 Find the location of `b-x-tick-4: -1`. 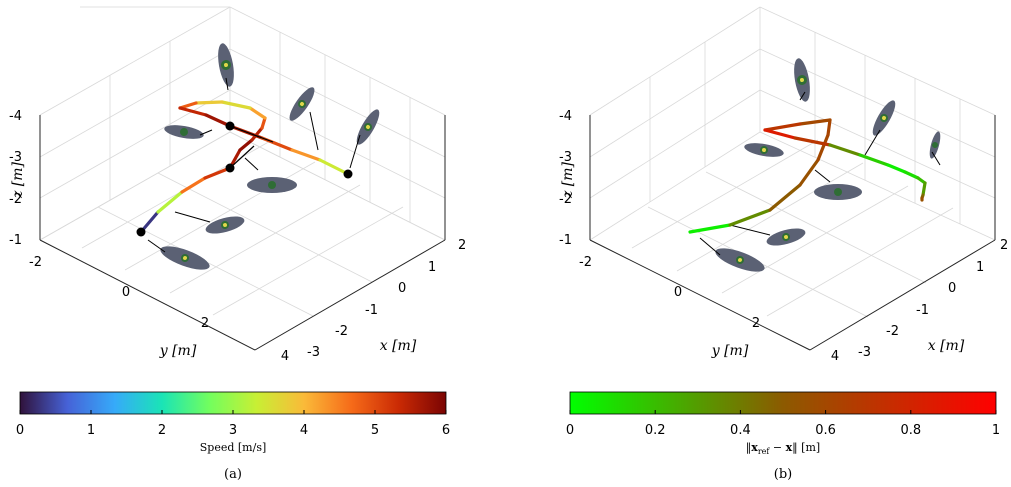

b-x-tick-4: -1 is located at coordinates (922, 310).